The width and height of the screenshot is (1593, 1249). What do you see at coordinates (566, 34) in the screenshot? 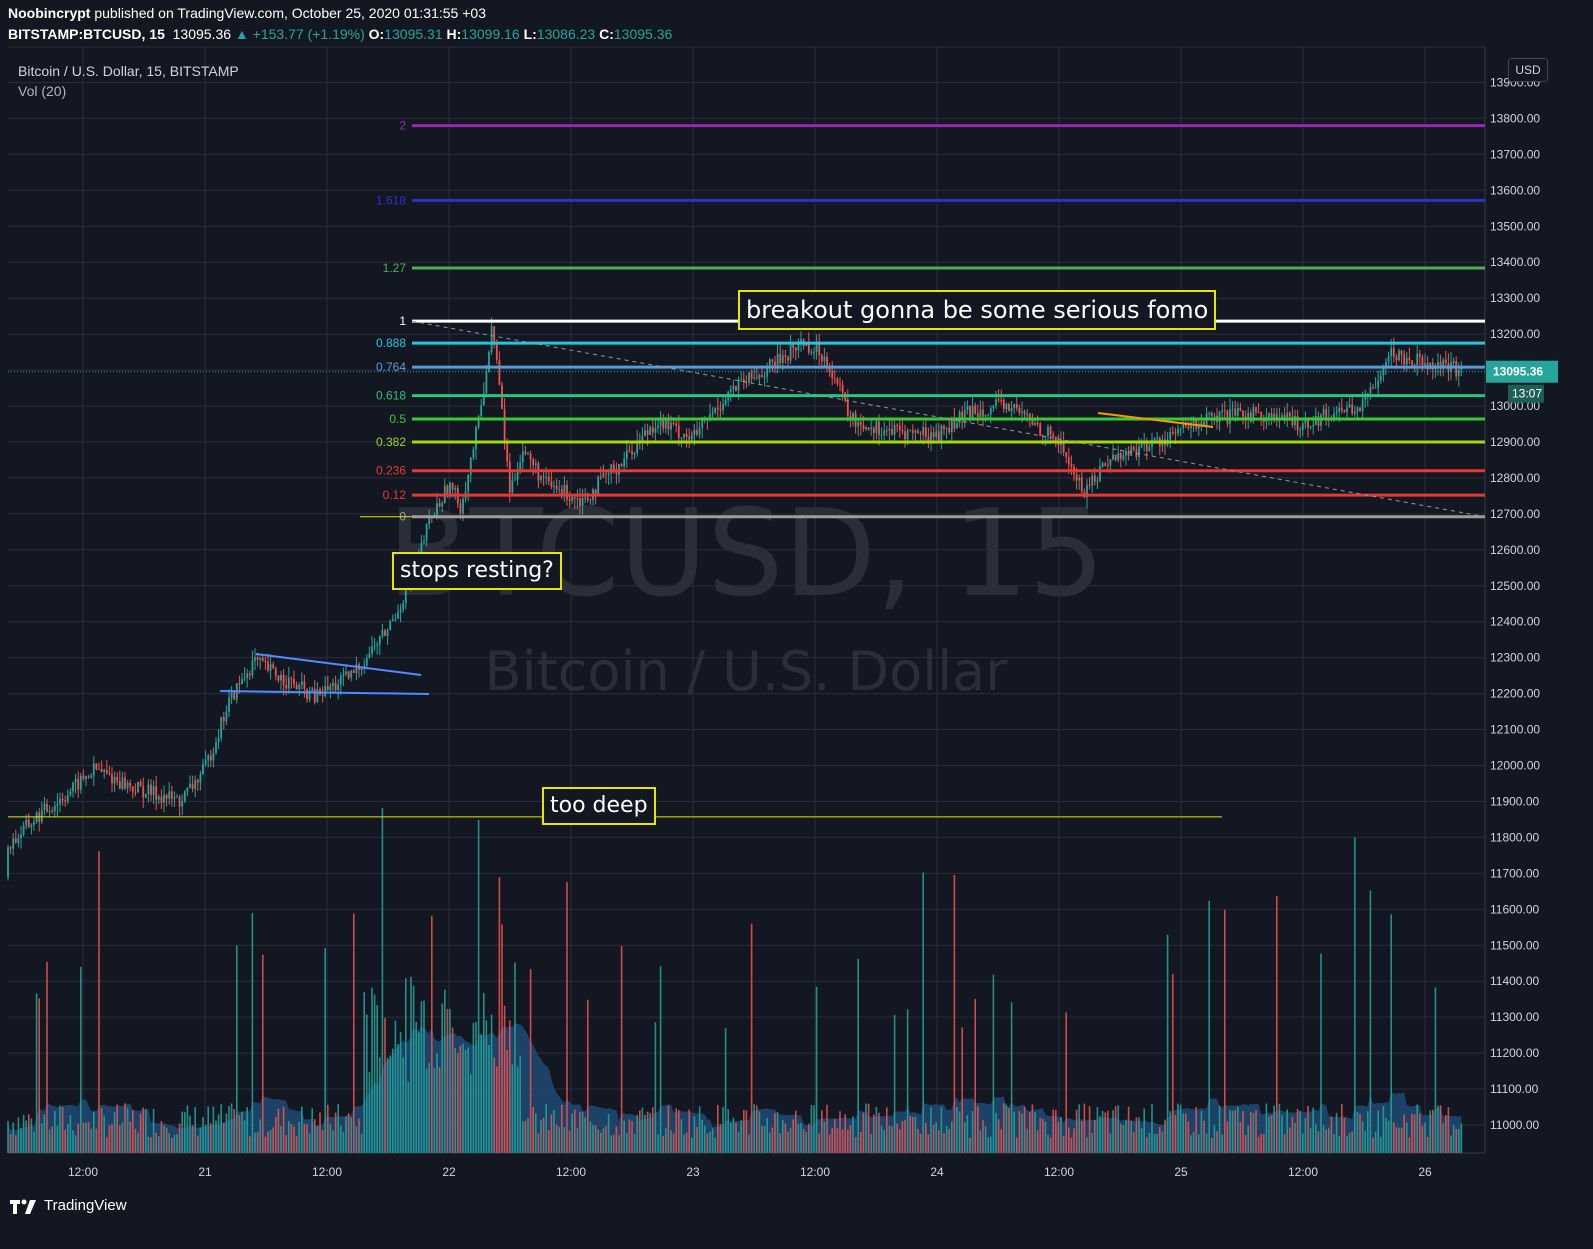
I see `low-value: 13086.23` at bounding box center [566, 34].